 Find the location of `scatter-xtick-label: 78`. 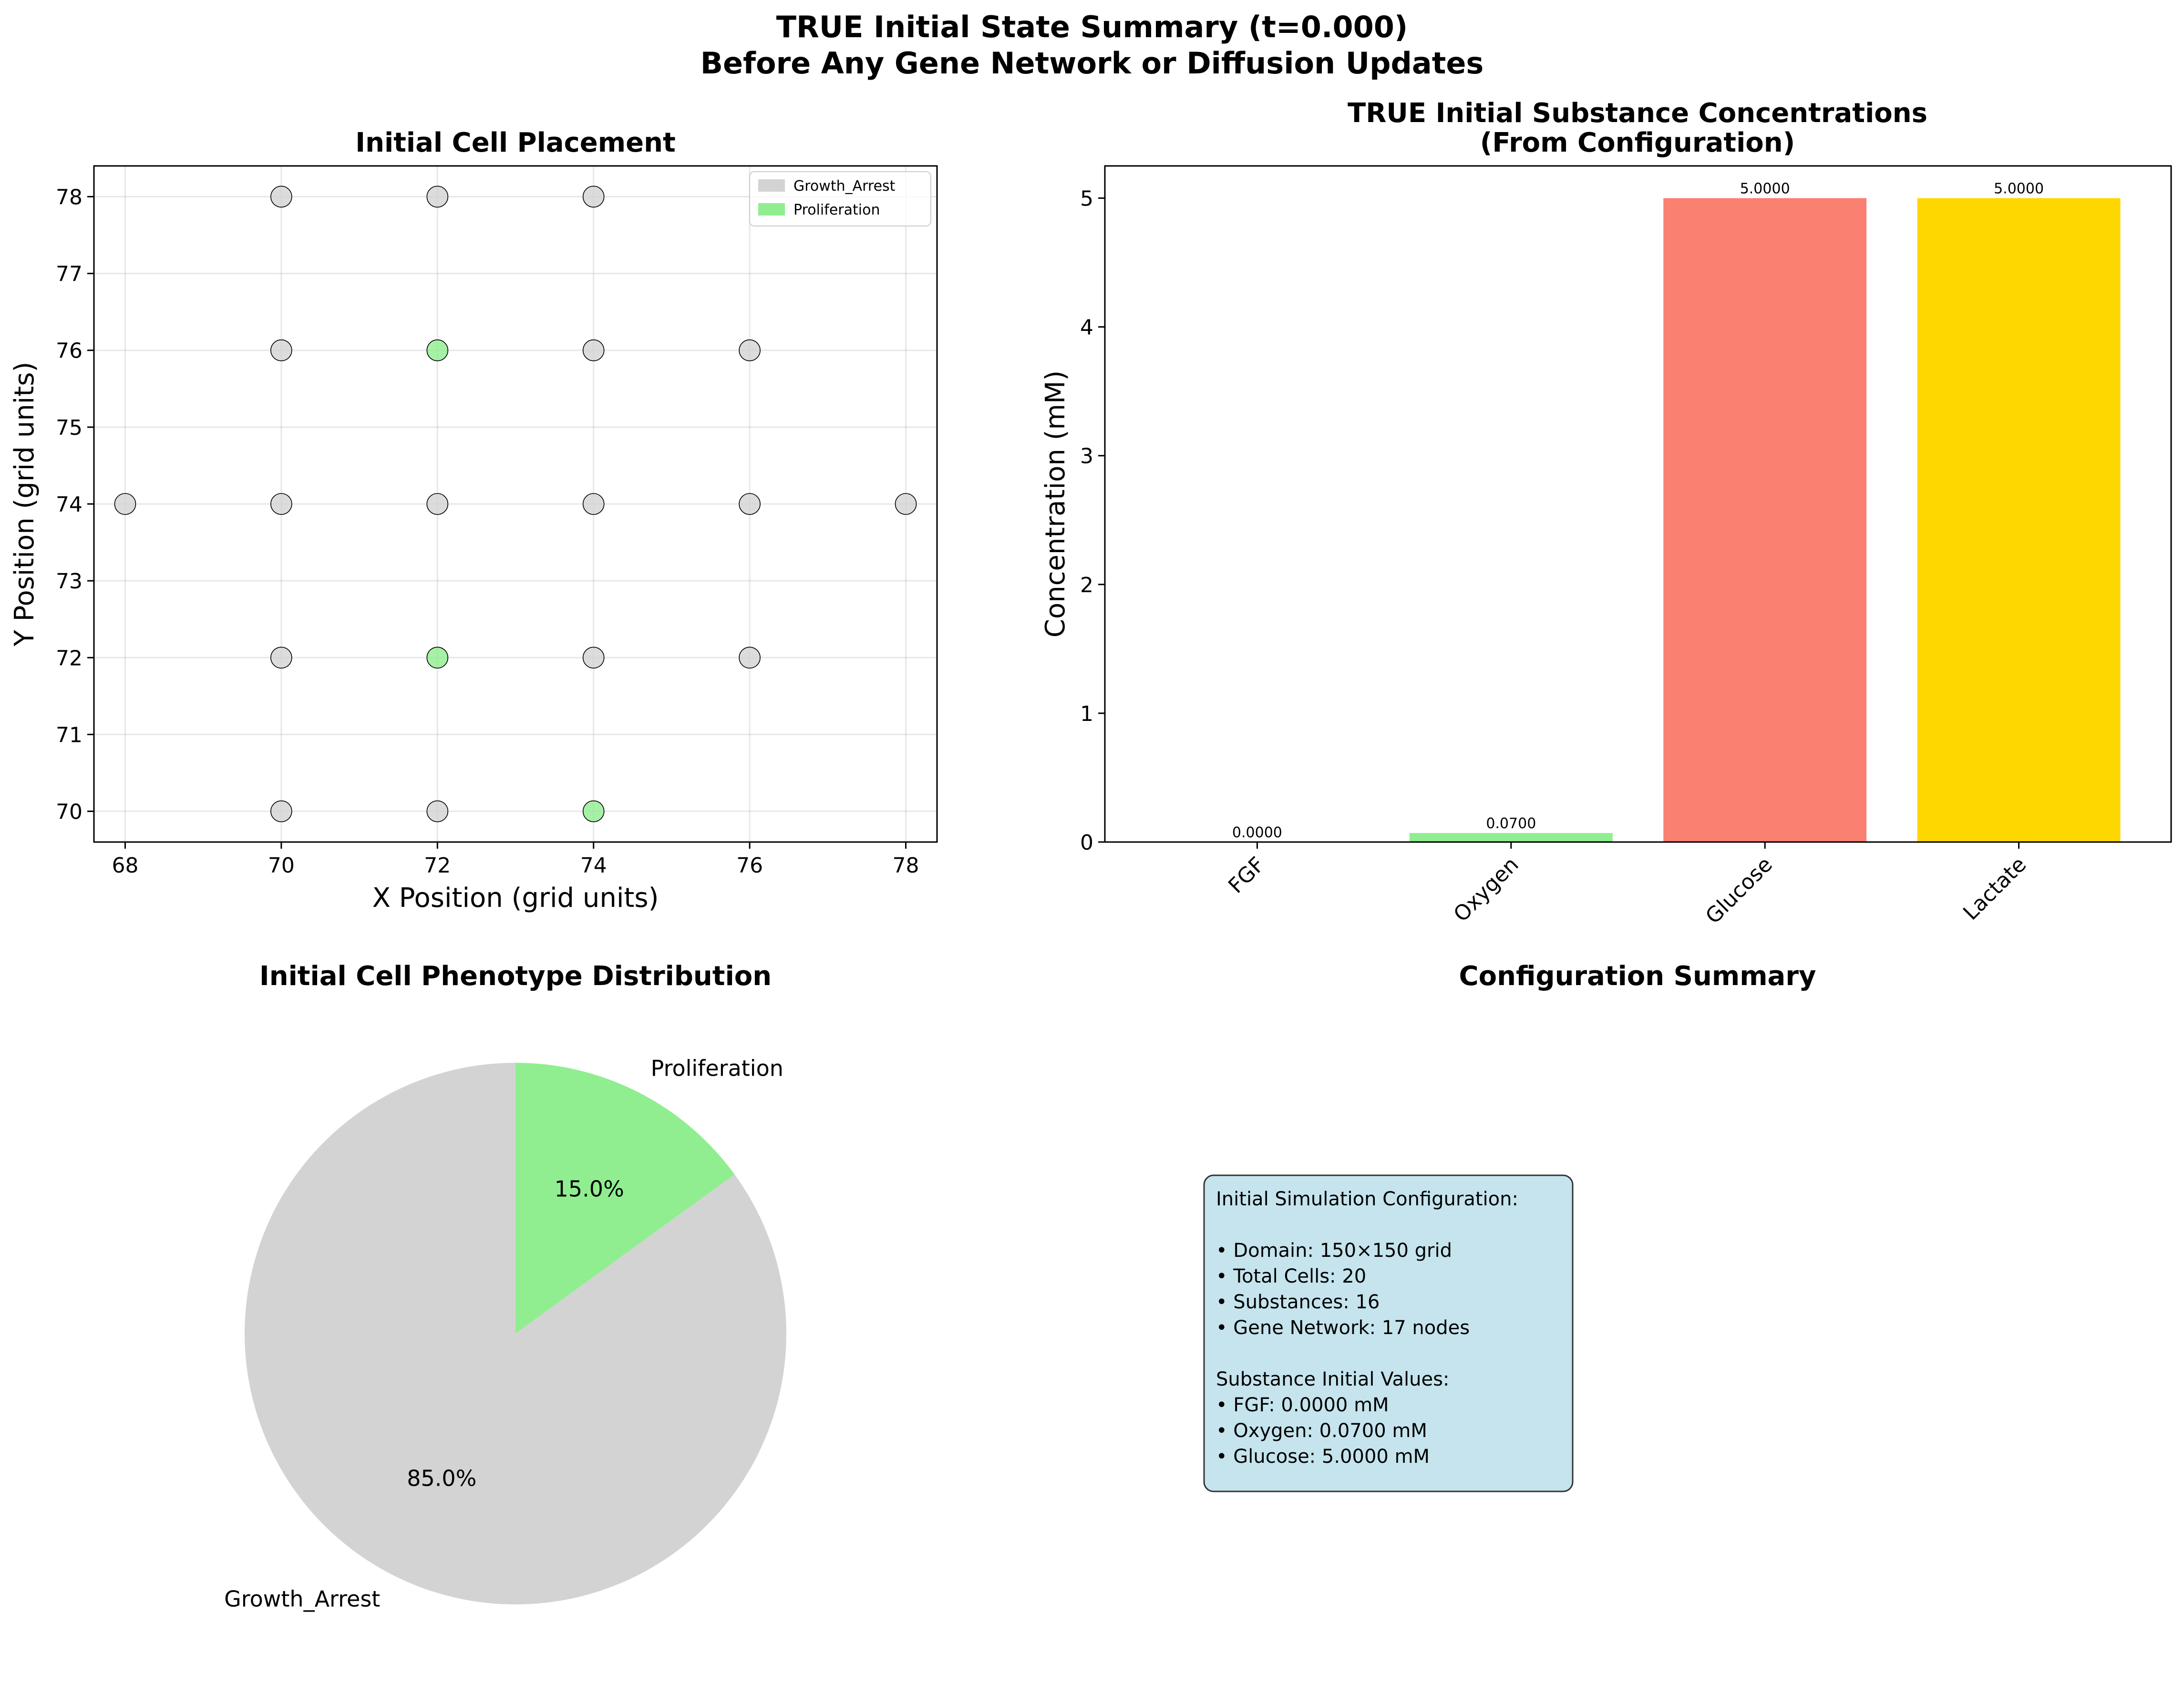

scatter-xtick-label: 78 is located at coordinates (906, 865).